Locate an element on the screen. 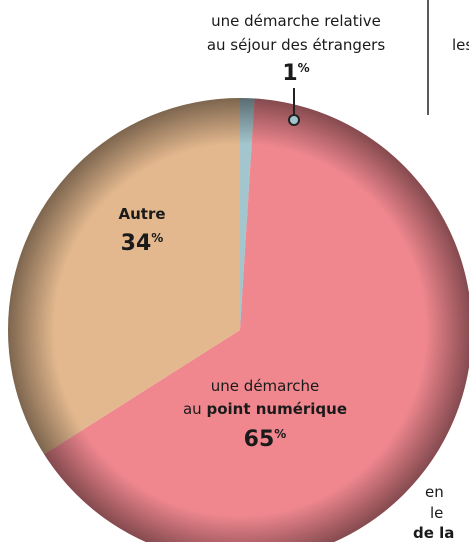 This screenshot has height=542, width=469. value-label: 1% is located at coordinates (295, 73).